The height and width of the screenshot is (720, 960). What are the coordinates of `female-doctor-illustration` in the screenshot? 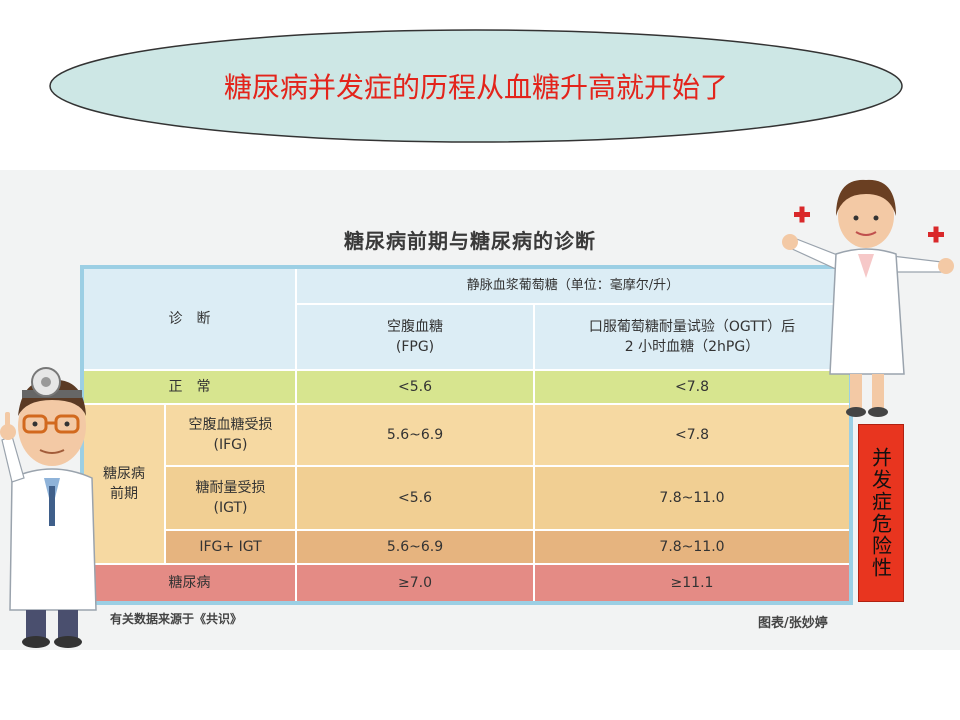 It's located at (868, 298).